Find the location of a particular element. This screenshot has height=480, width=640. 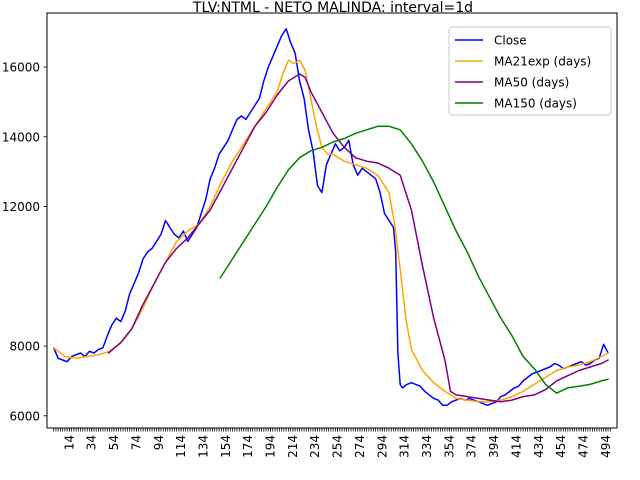

x-tick-label: 294 is located at coordinates (382, 446).